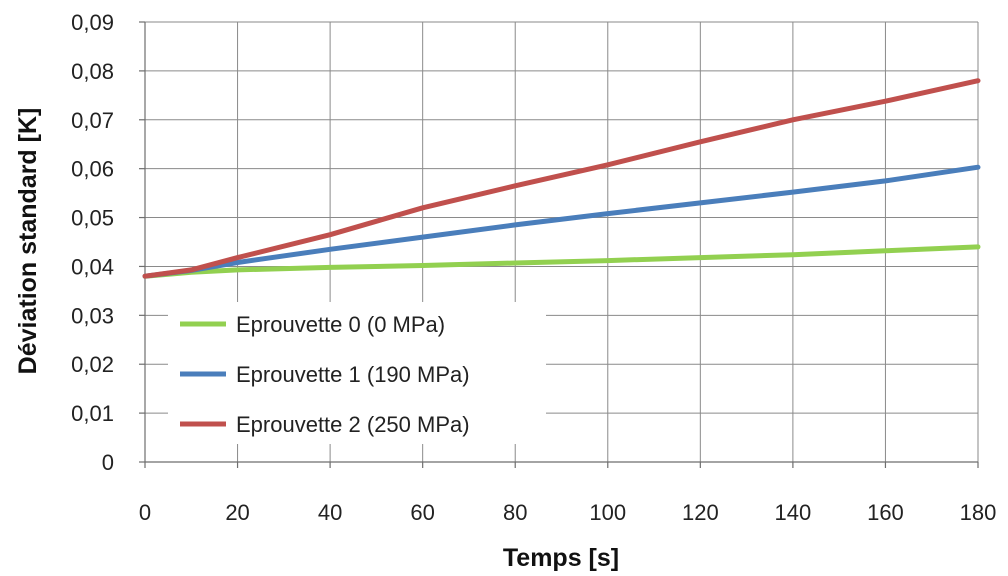 This screenshot has width=1008, height=576. What do you see at coordinates (92, 218) in the screenshot?
I see `y-tick-label: 0,05` at bounding box center [92, 218].